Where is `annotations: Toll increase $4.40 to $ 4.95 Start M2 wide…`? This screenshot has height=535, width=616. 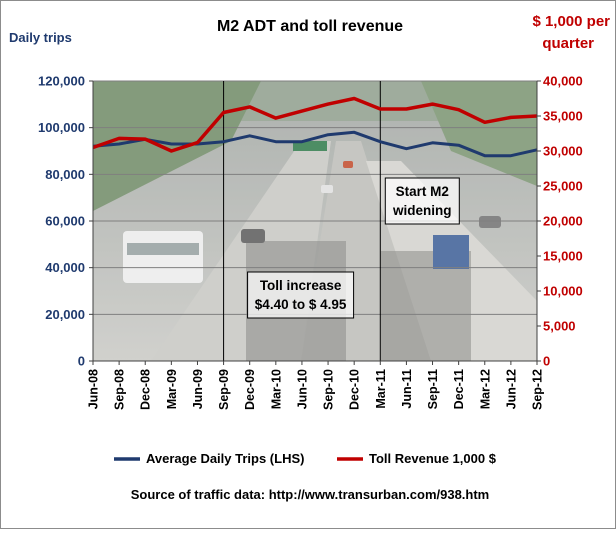 annotations: Toll increase $4.40 to $ 4.95 Start M2 wide… is located at coordinates (353, 248).